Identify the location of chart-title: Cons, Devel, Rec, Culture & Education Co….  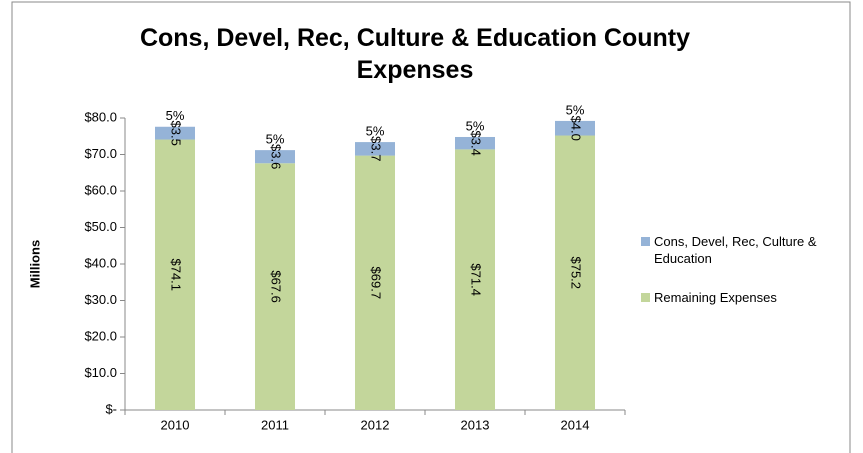
(415, 54).